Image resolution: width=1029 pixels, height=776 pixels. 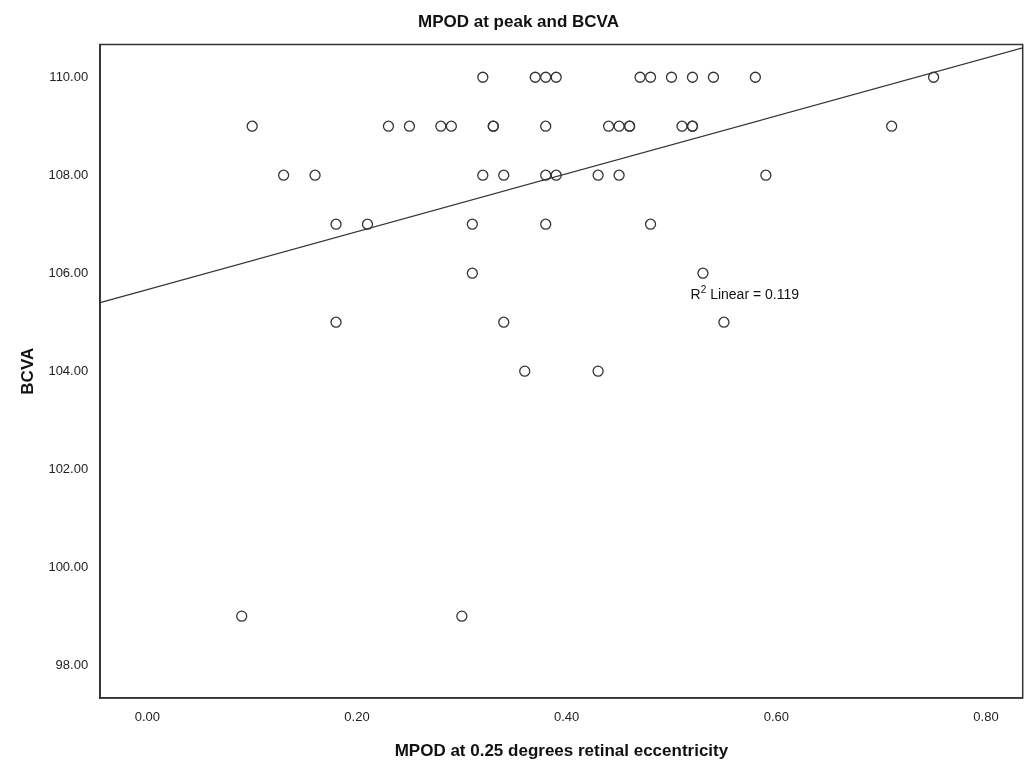 What do you see at coordinates (986, 717) in the screenshot?
I see `x-tick-label: 0.80` at bounding box center [986, 717].